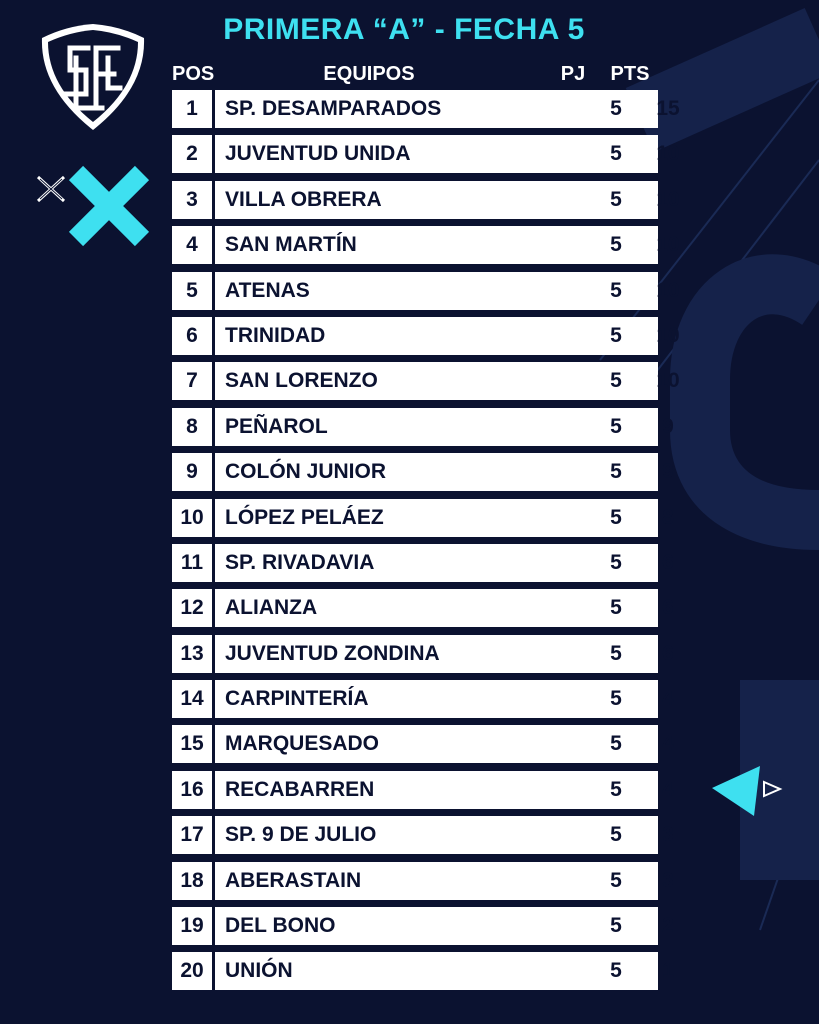  Describe the element at coordinates (51, 189) in the screenshot. I see `small-x-icon` at that location.